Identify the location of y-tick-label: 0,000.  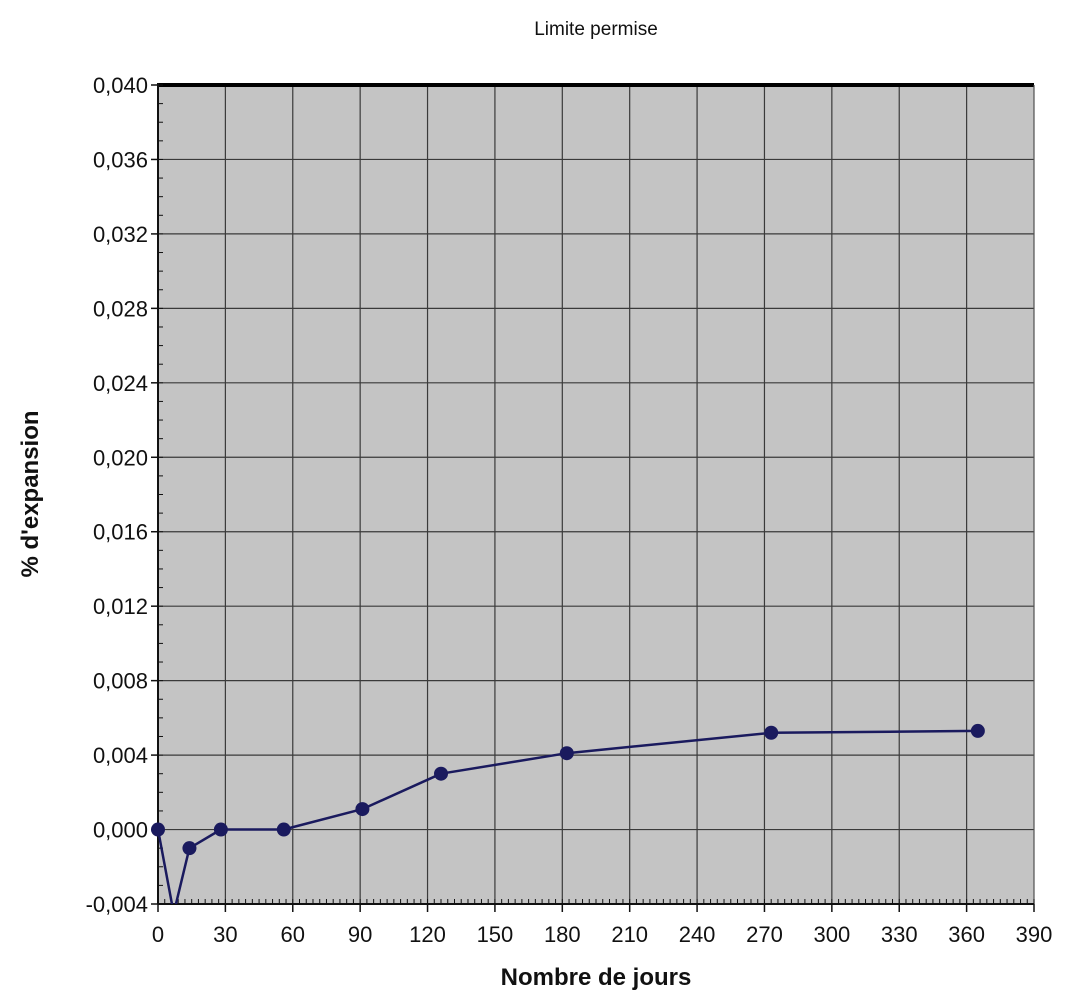
(120, 830).